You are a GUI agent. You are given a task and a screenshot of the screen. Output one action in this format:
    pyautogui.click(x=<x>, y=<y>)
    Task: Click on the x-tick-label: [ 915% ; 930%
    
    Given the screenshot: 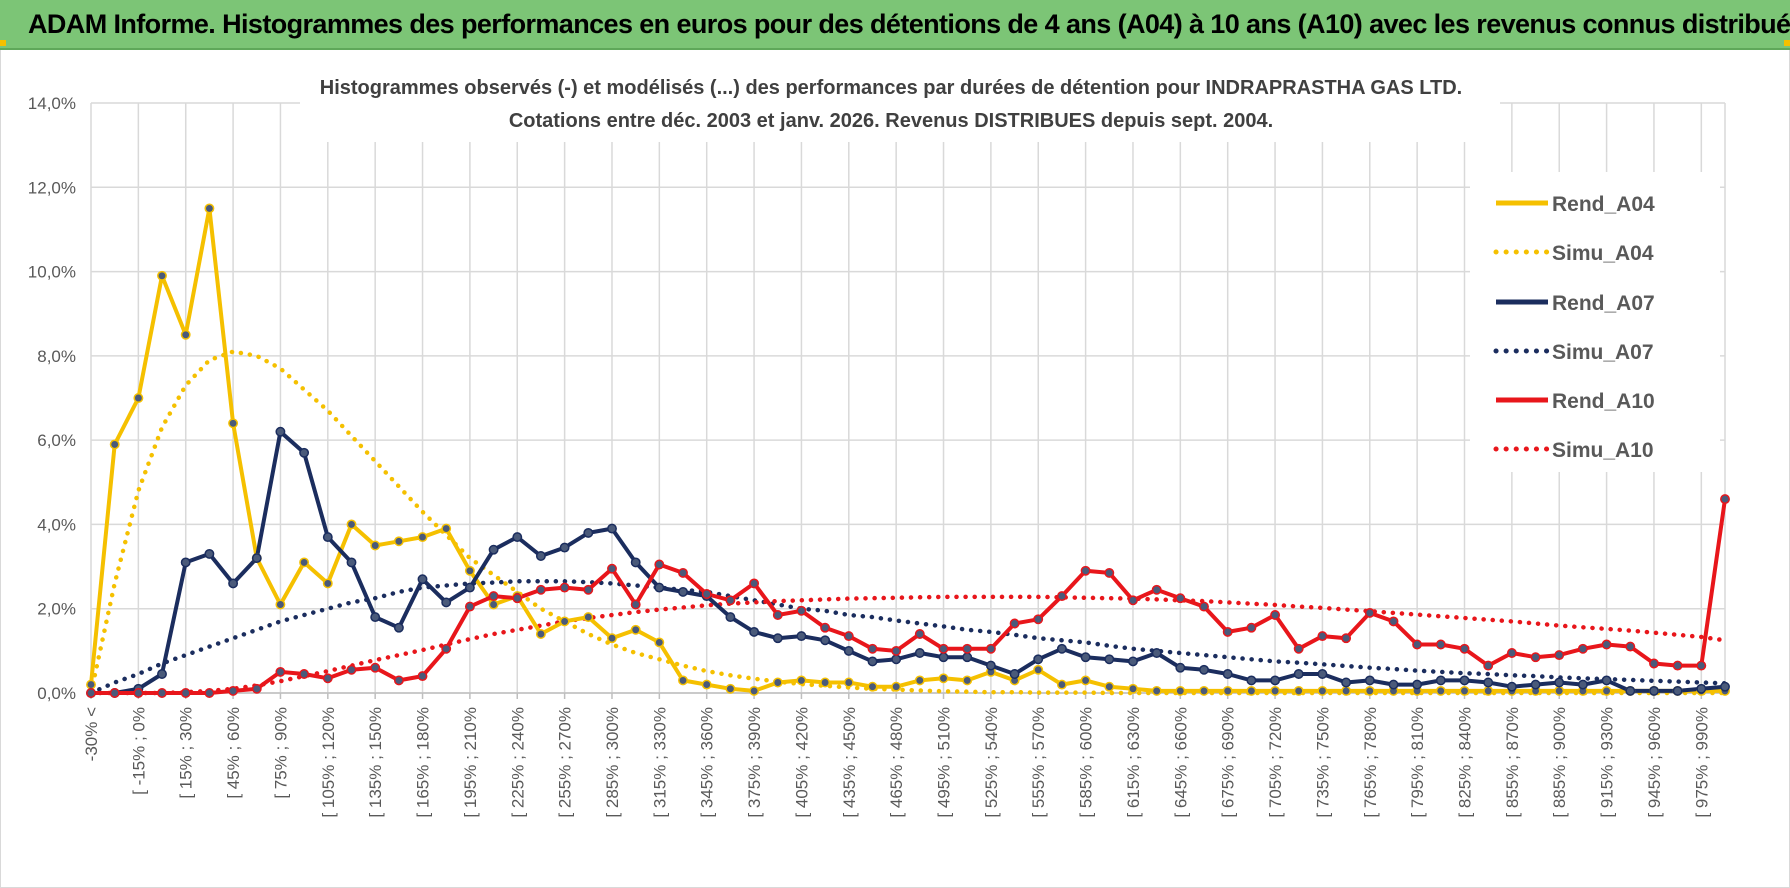 What is the action you would take?
    pyautogui.click(x=1607, y=762)
    